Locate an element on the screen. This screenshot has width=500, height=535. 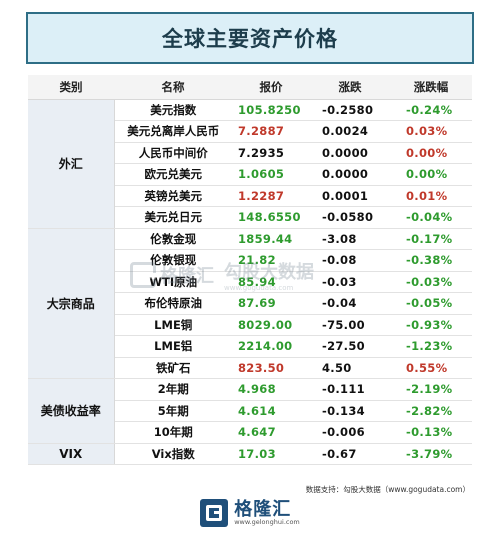
asset-name-cell: 5年期 is located at coordinates (173, 411).